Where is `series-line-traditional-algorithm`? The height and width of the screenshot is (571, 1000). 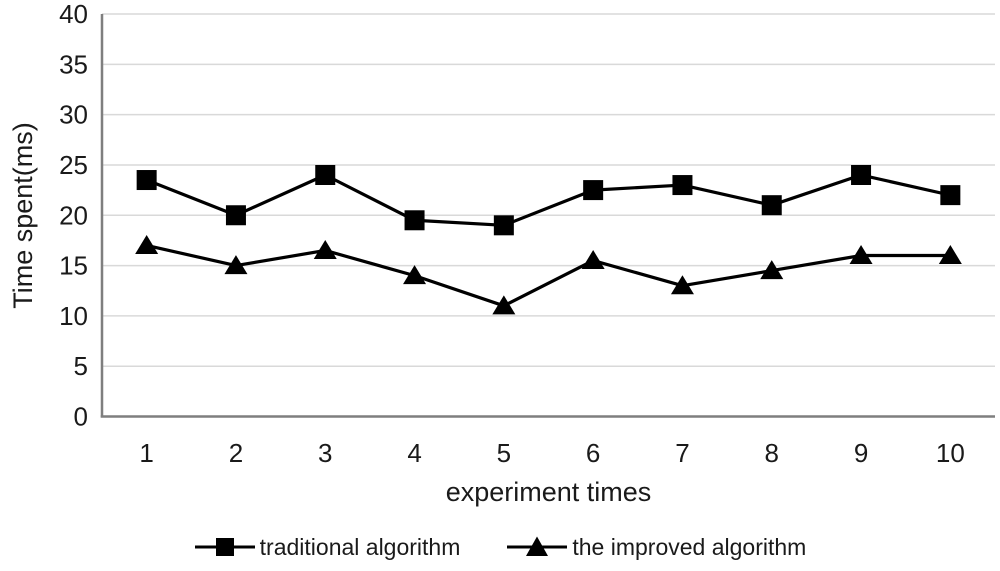
series-line-traditional-algorithm is located at coordinates (548, 200).